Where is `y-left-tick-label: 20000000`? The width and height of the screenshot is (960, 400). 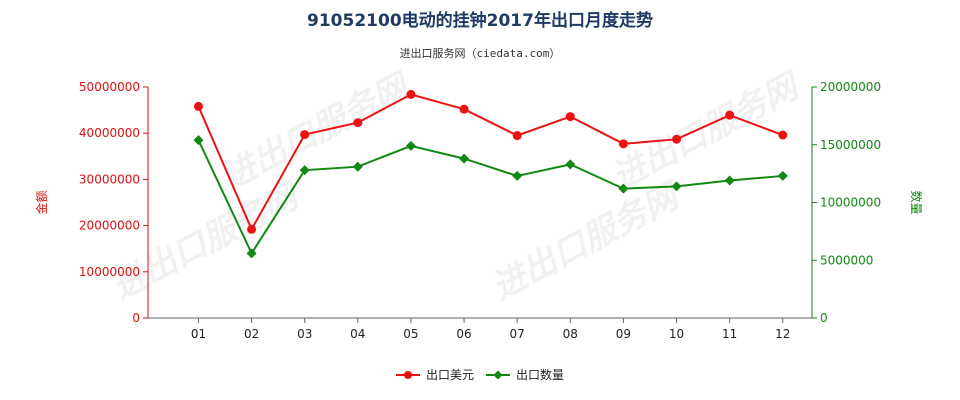 y-left-tick-label: 20000000 is located at coordinates (109, 226).